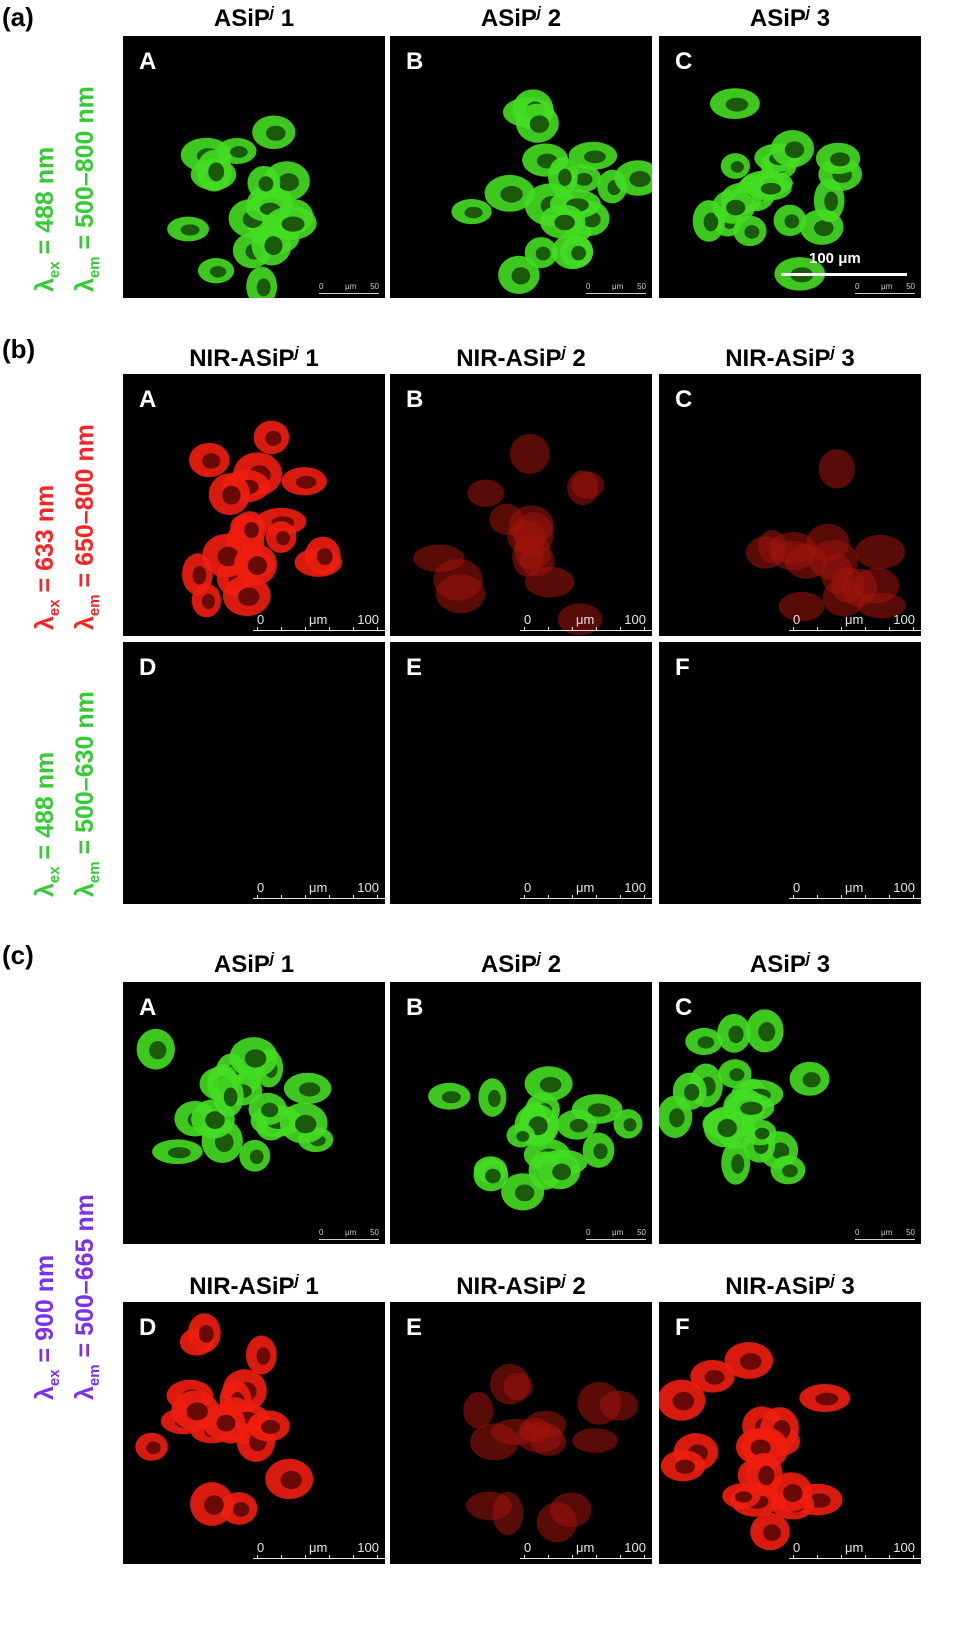  Describe the element at coordinates (682, 667) in the screenshot. I see `panel-letter: F` at that location.